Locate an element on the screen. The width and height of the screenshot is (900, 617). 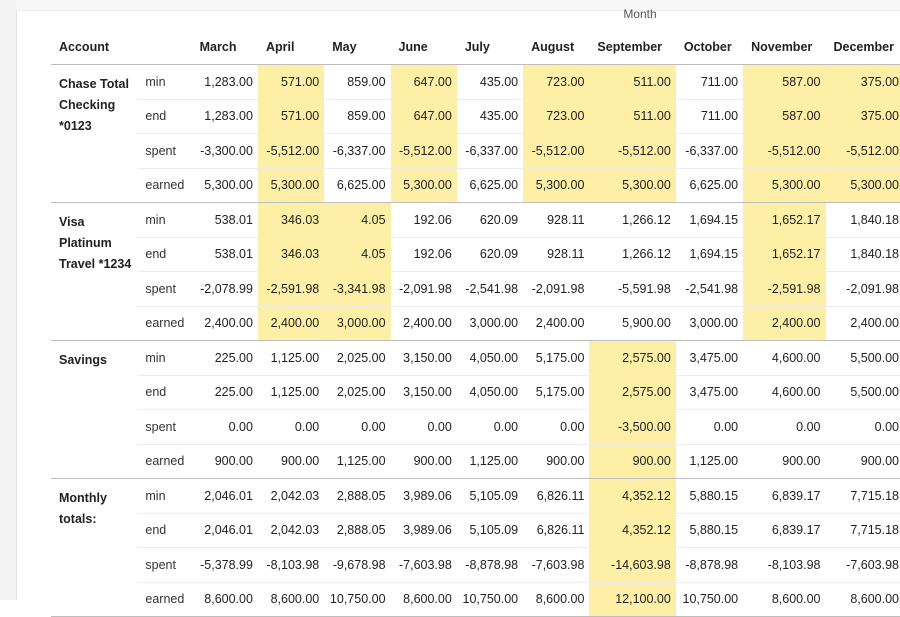
month-column-header: August is located at coordinates (556, 47).